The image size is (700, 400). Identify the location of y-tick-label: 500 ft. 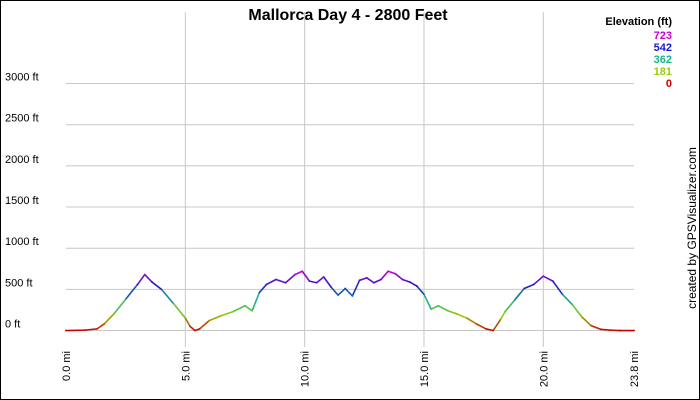
(19, 283).